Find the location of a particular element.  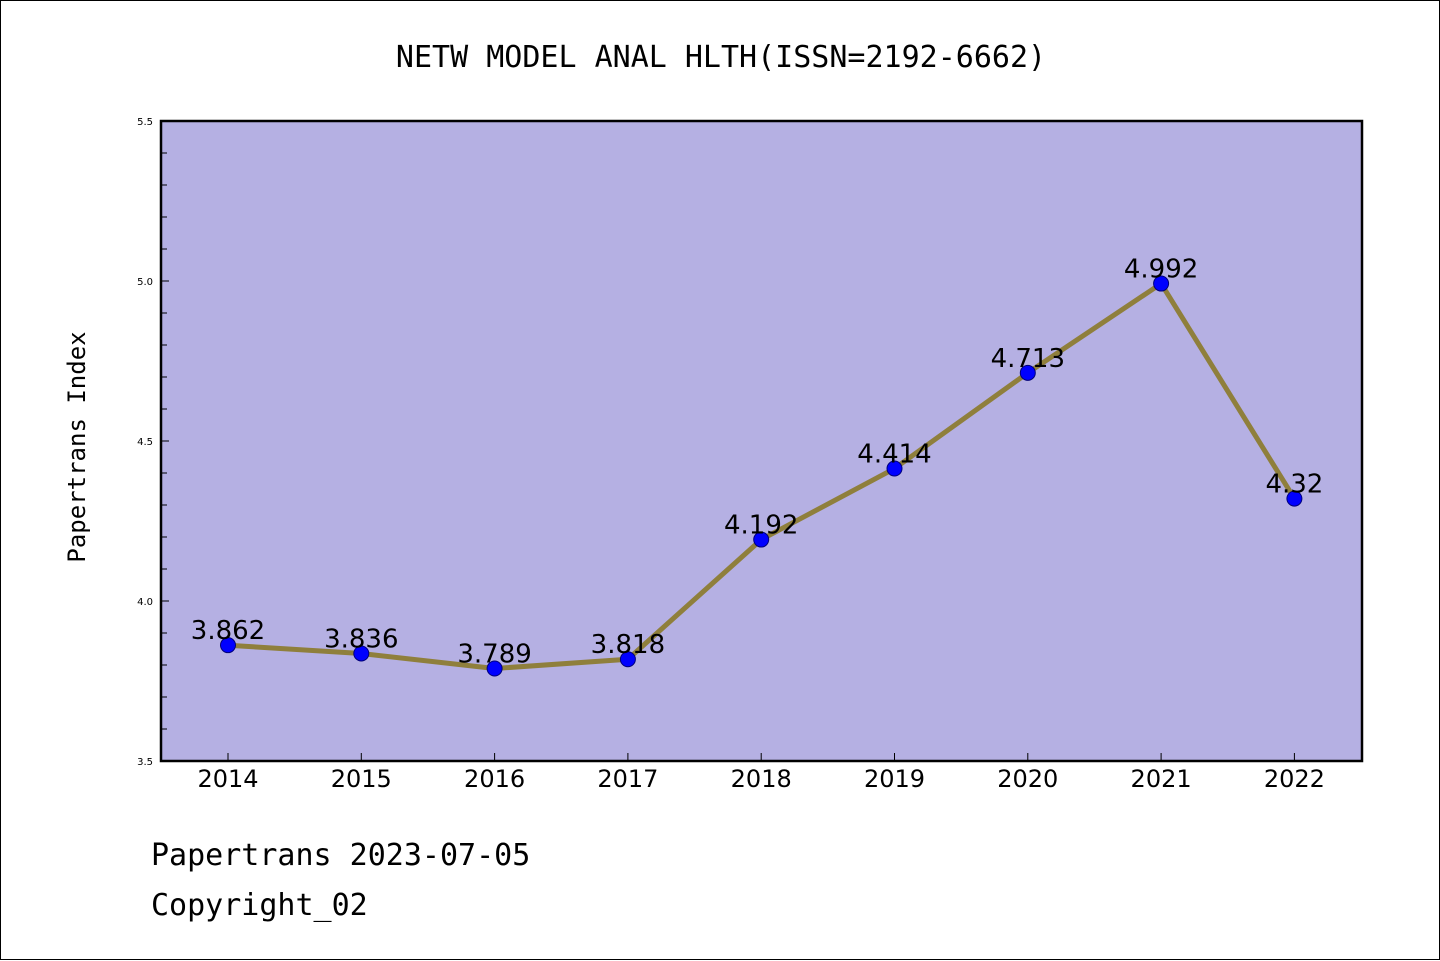

x-tick-label: 2017 is located at coordinates (627, 779).